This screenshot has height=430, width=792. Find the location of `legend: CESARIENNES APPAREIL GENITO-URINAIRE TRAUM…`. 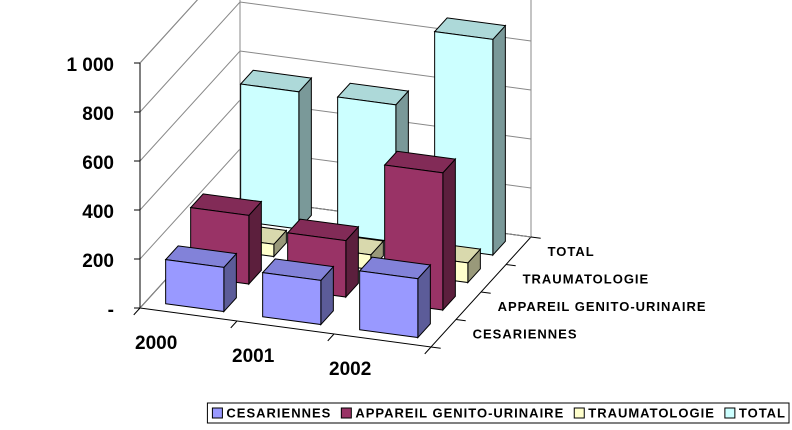

legend: CESARIENNES APPAREIL GENITO-URINAIRE TRAUM… is located at coordinates (498, 413).